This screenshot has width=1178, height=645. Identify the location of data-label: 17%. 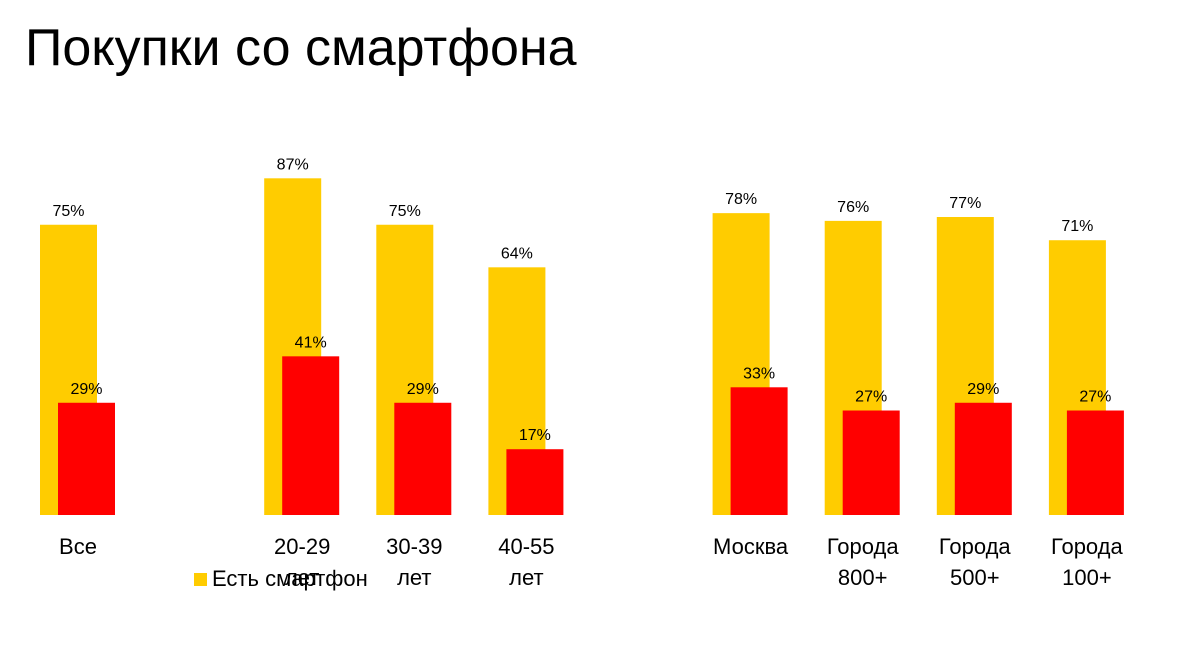
(535, 435).